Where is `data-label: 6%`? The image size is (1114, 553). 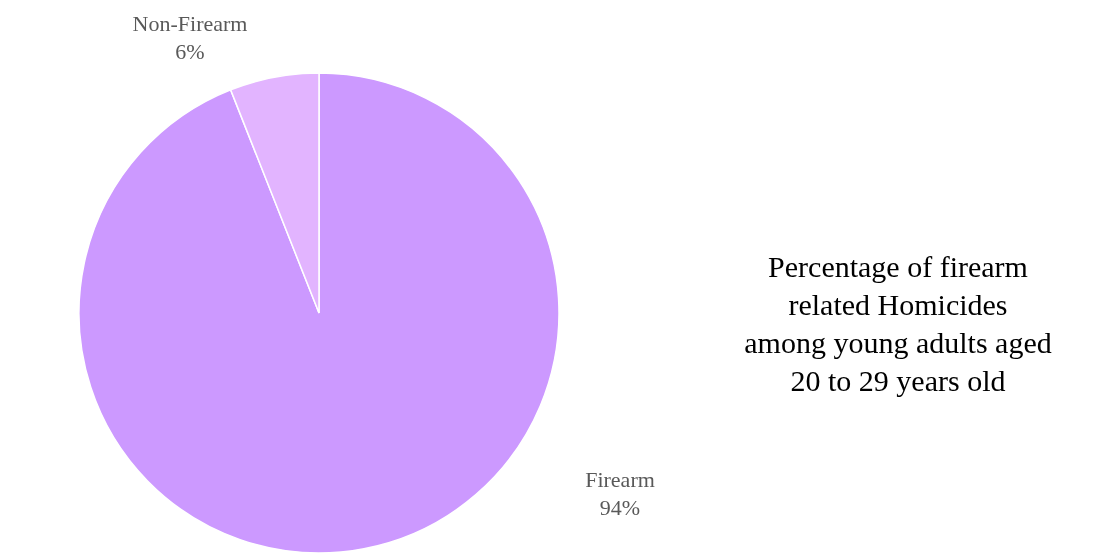 data-label: 6% is located at coordinates (190, 51).